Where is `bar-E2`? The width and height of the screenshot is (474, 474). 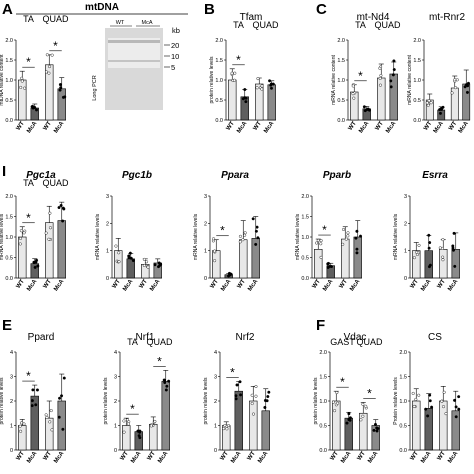 bar-E2 is located at coordinates (153, 437).